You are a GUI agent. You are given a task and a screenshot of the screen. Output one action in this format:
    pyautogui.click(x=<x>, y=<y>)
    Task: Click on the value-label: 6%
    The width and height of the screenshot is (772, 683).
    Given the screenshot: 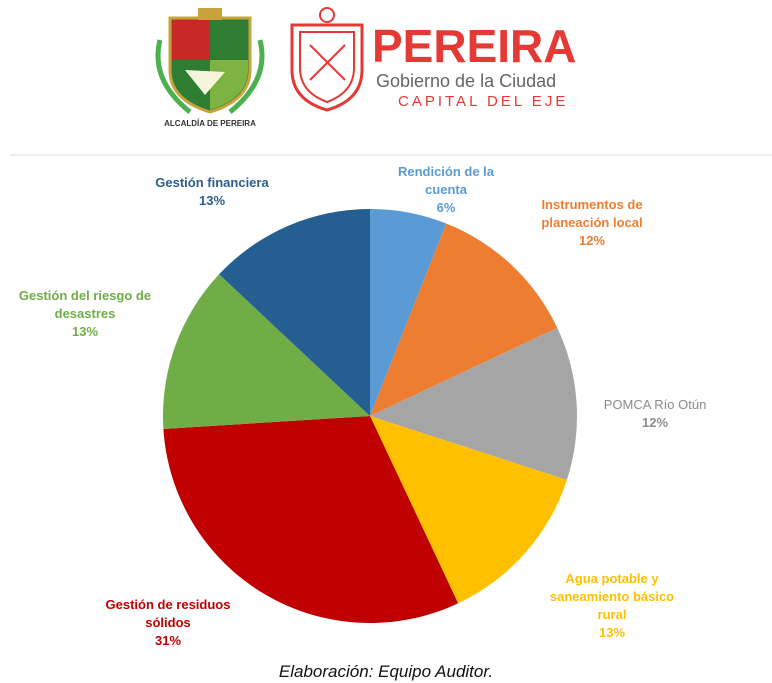 What is the action you would take?
    pyautogui.click(x=446, y=207)
    